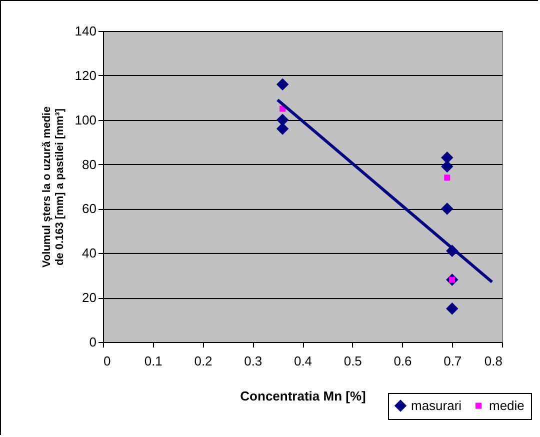  What do you see at coordinates (153, 361) in the screenshot?
I see `x-tick-label: 0.1` at bounding box center [153, 361].